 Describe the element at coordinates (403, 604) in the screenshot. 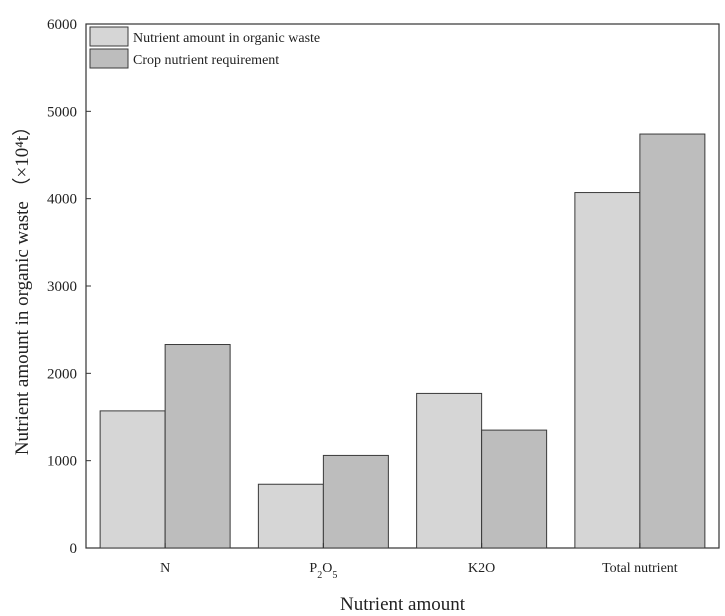

I see `x-axis-title: Nutrient amount` at that location.